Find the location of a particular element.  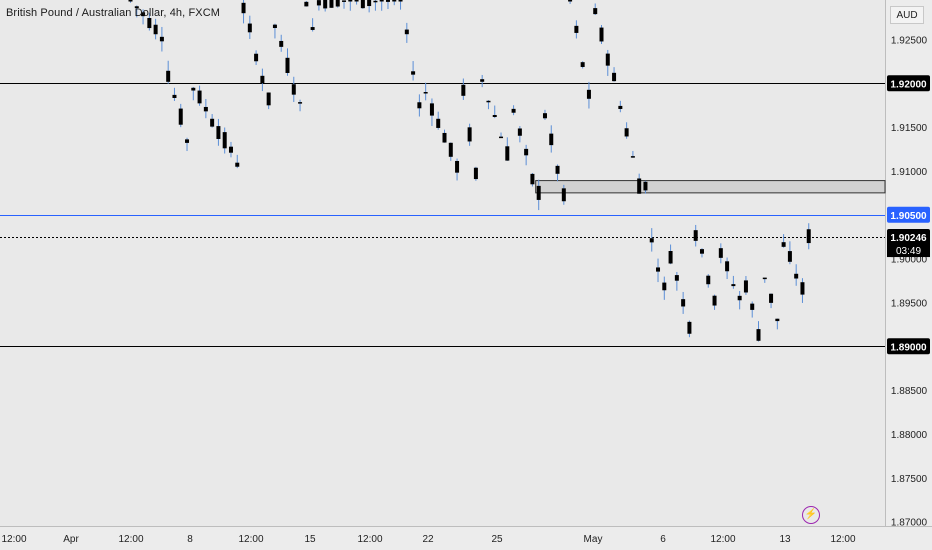

sr-zone is located at coordinates (710, 187).